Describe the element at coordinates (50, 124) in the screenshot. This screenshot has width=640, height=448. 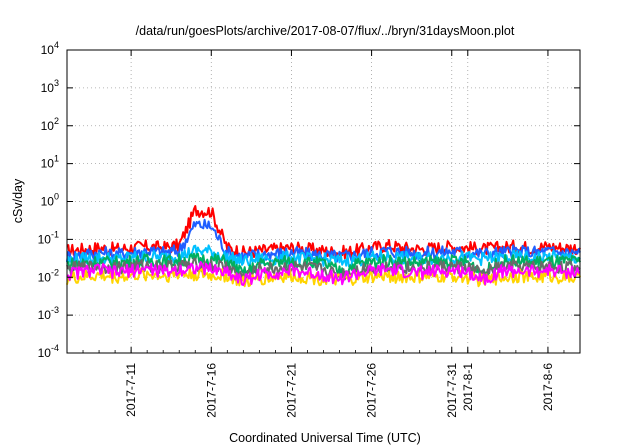
I see `y-tick-label: 10²` at that location.